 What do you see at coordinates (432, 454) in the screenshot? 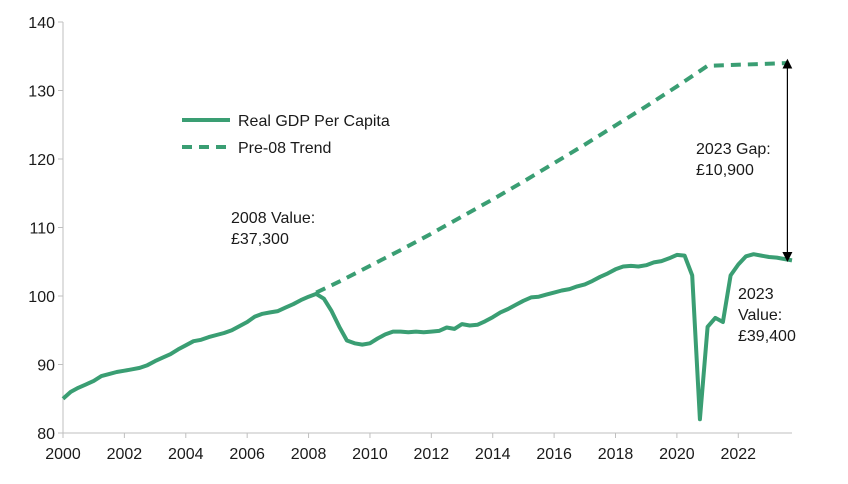
I see `x-tick-label: 2012` at bounding box center [432, 454].